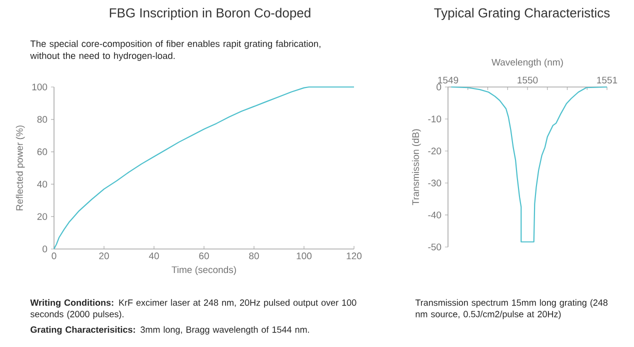 Image resolution: width=634 pixels, height=347 pixels. Describe the element at coordinates (527, 63) in the screenshot. I see `x-axis-title: Wavelength (nm)` at that location.